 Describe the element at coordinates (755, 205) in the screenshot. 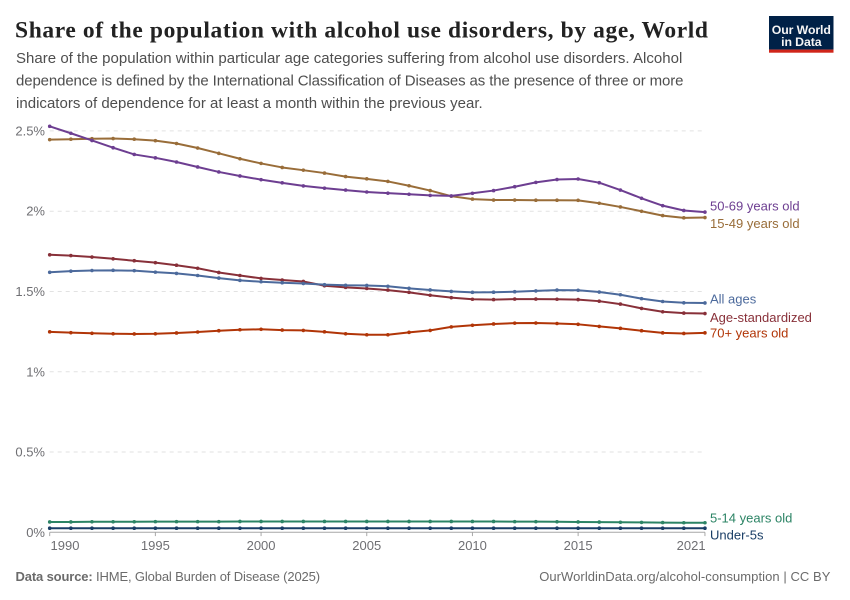

I see `svg-text: 50-69 years old` at that location.